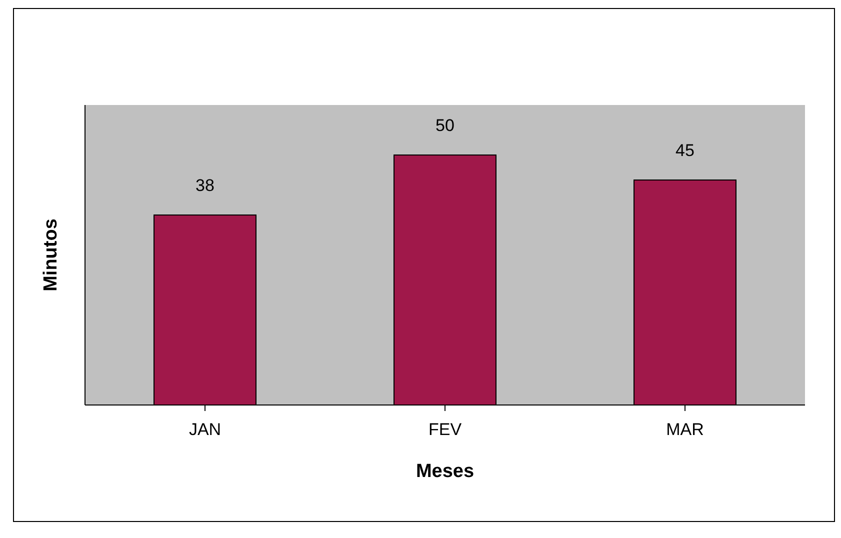  What do you see at coordinates (445, 430) in the screenshot?
I see `x-tick-label: FEV` at bounding box center [445, 430].